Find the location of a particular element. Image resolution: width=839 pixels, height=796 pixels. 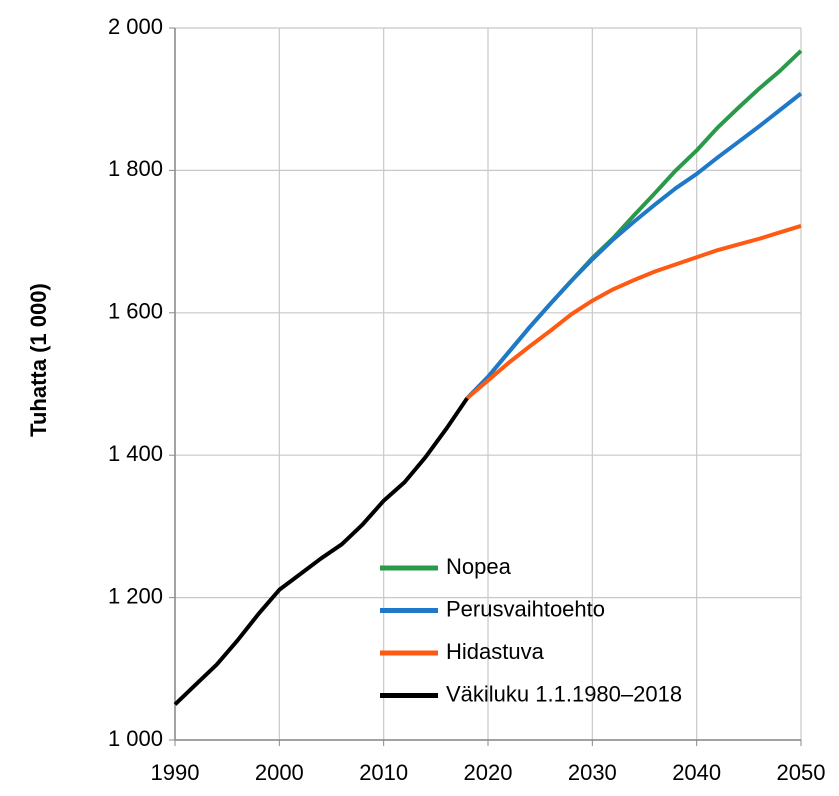

x-tick-label: 2030 is located at coordinates (592, 772).